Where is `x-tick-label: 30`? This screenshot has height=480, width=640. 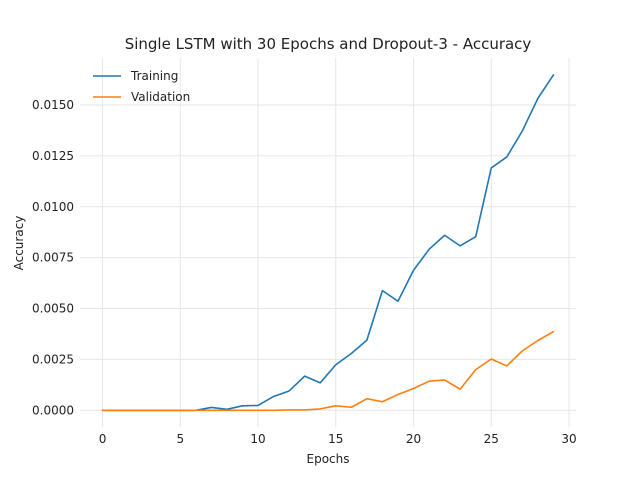
x-tick-label: 30 is located at coordinates (568, 439).